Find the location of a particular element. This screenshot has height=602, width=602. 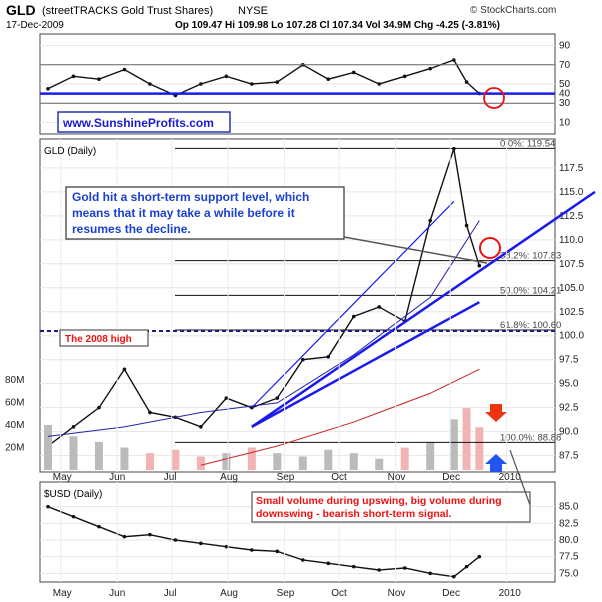

date-label: 17-Dec-2009 is located at coordinates (35, 25).